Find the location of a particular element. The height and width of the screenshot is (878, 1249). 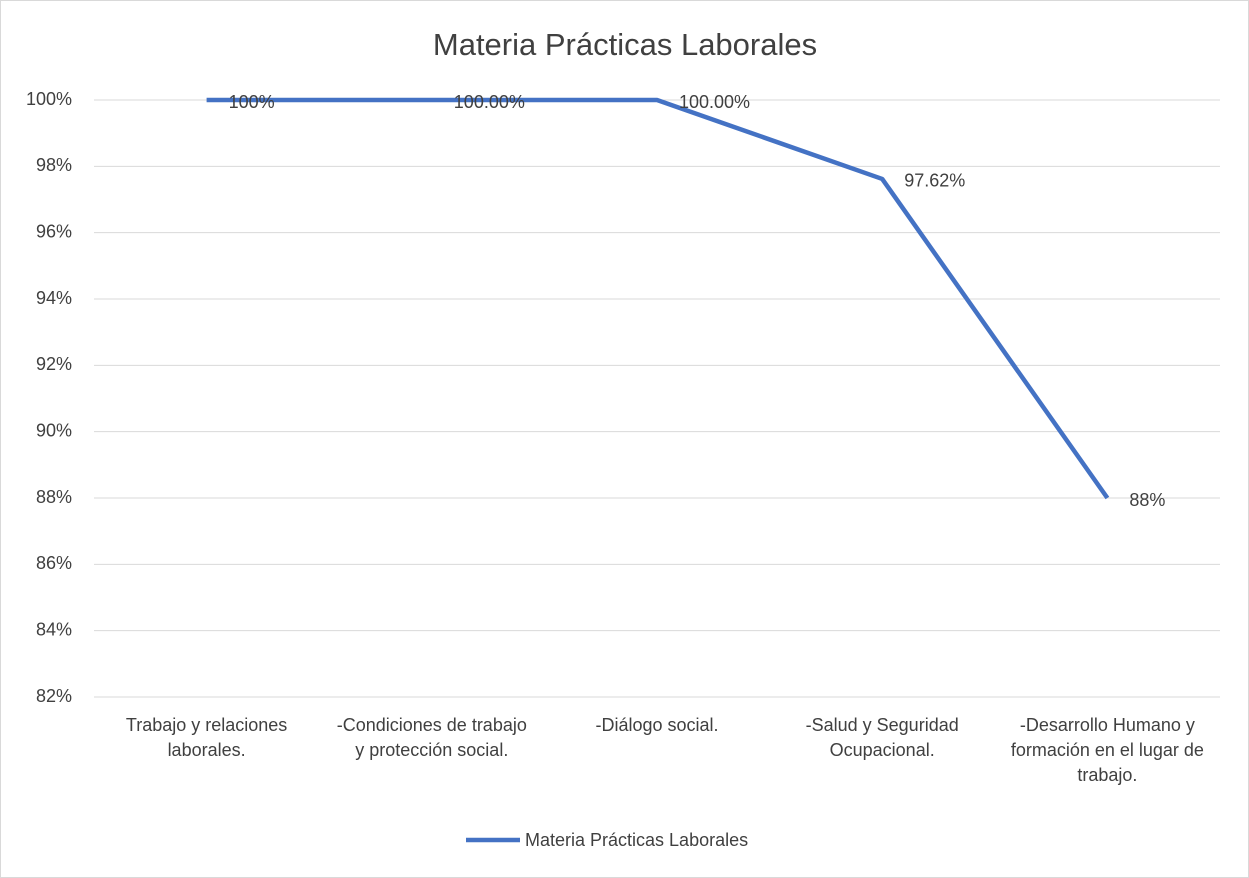

legend-label: Materia Prácticas Laborales is located at coordinates (636, 840).